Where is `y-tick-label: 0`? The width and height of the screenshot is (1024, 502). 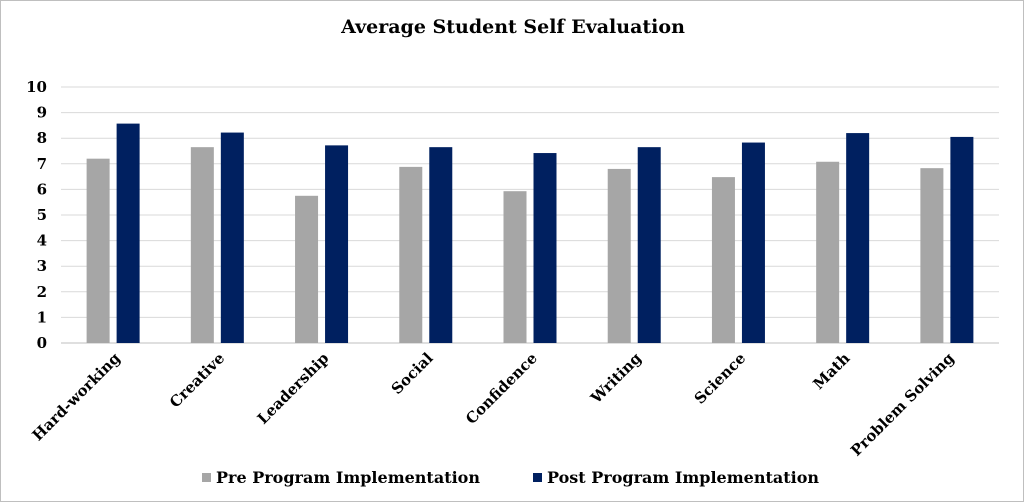 y-tick-label: 0 is located at coordinates (42, 343).